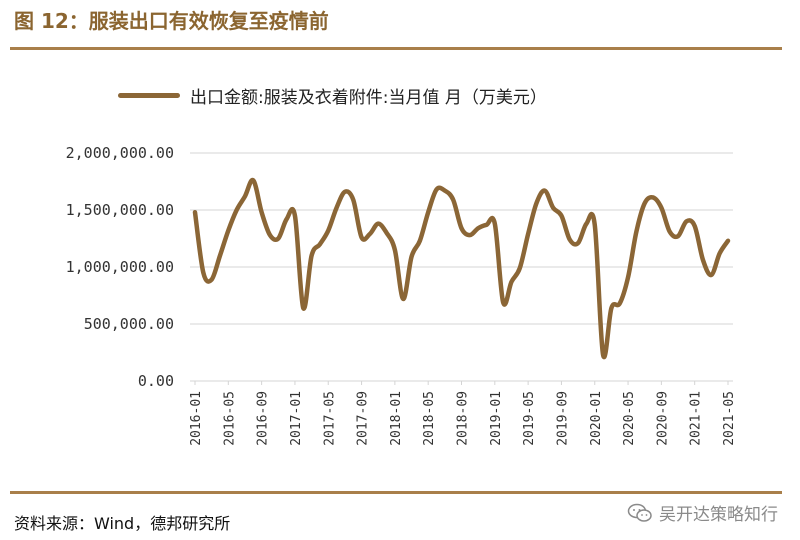 This screenshot has height=540, width=800. Describe the element at coordinates (639, 512) in the screenshot. I see `wechat-icon` at that location.